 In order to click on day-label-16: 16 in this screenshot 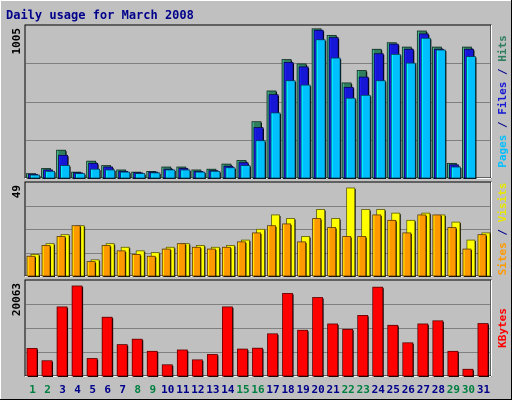, I will do `click(258, 389)`.